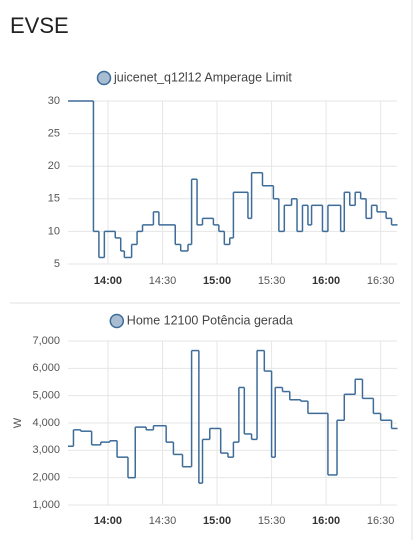 Image resolution: width=415 pixels, height=540 pixels. I want to click on y-tick-label: 4,000, so click(46, 423).